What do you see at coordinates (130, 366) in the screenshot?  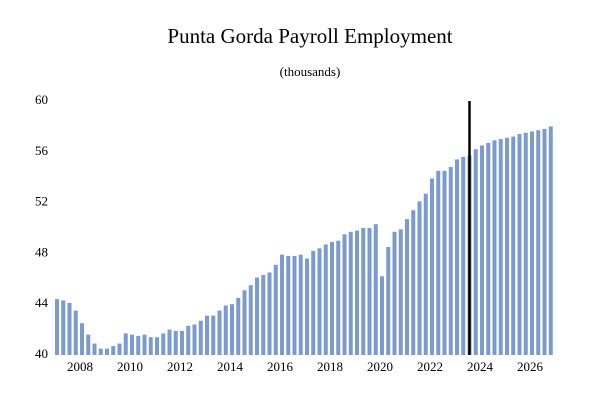 I see `x-tick-label: 2010` at bounding box center [130, 366].